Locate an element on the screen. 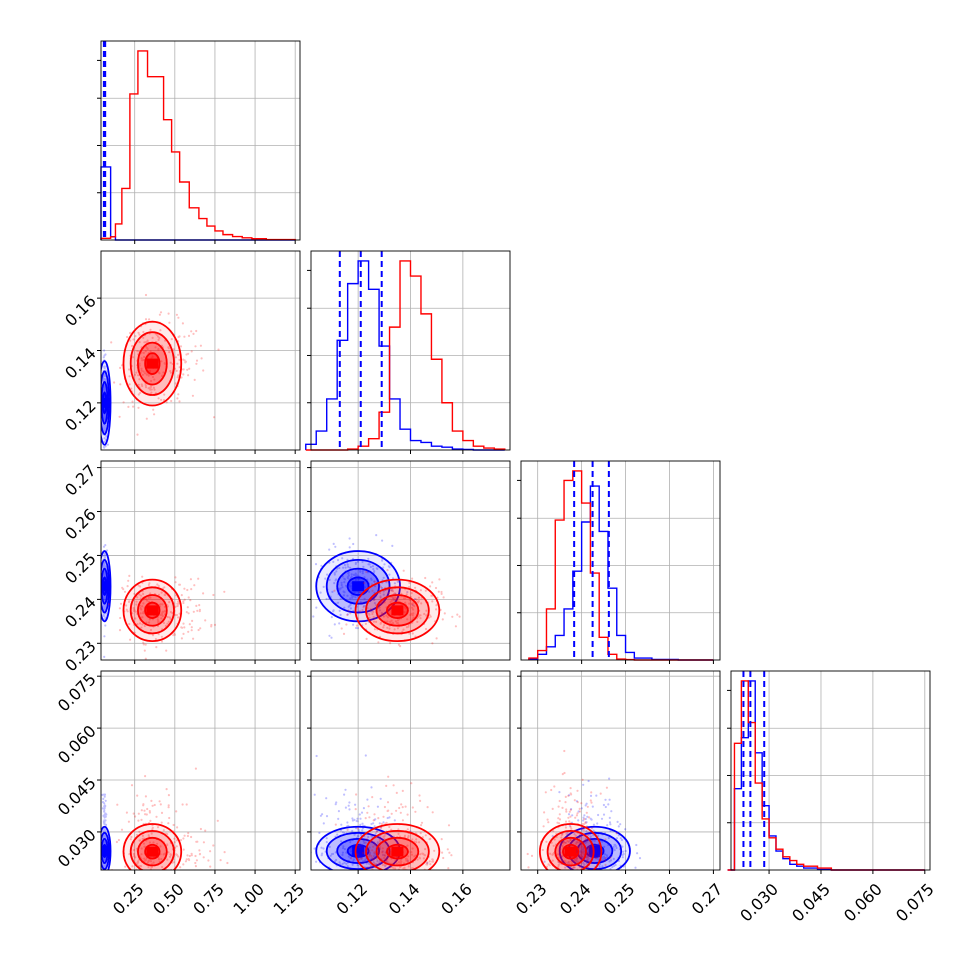  y-tick-label: 0.030 is located at coordinates (77, 848).